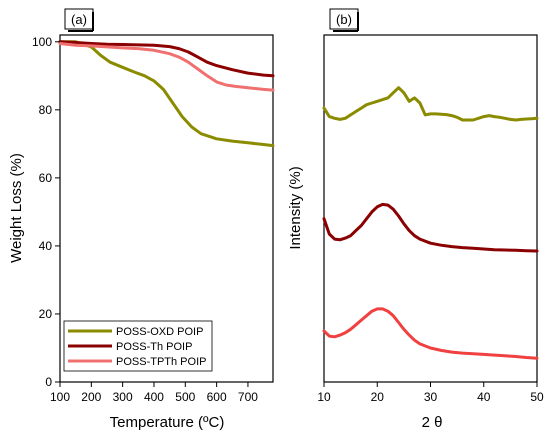 This screenshot has width=550, height=440. Describe the element at coordinates (42, 42) in the screenshot. I see `panel-a-y-tick-label: 100` at that location.